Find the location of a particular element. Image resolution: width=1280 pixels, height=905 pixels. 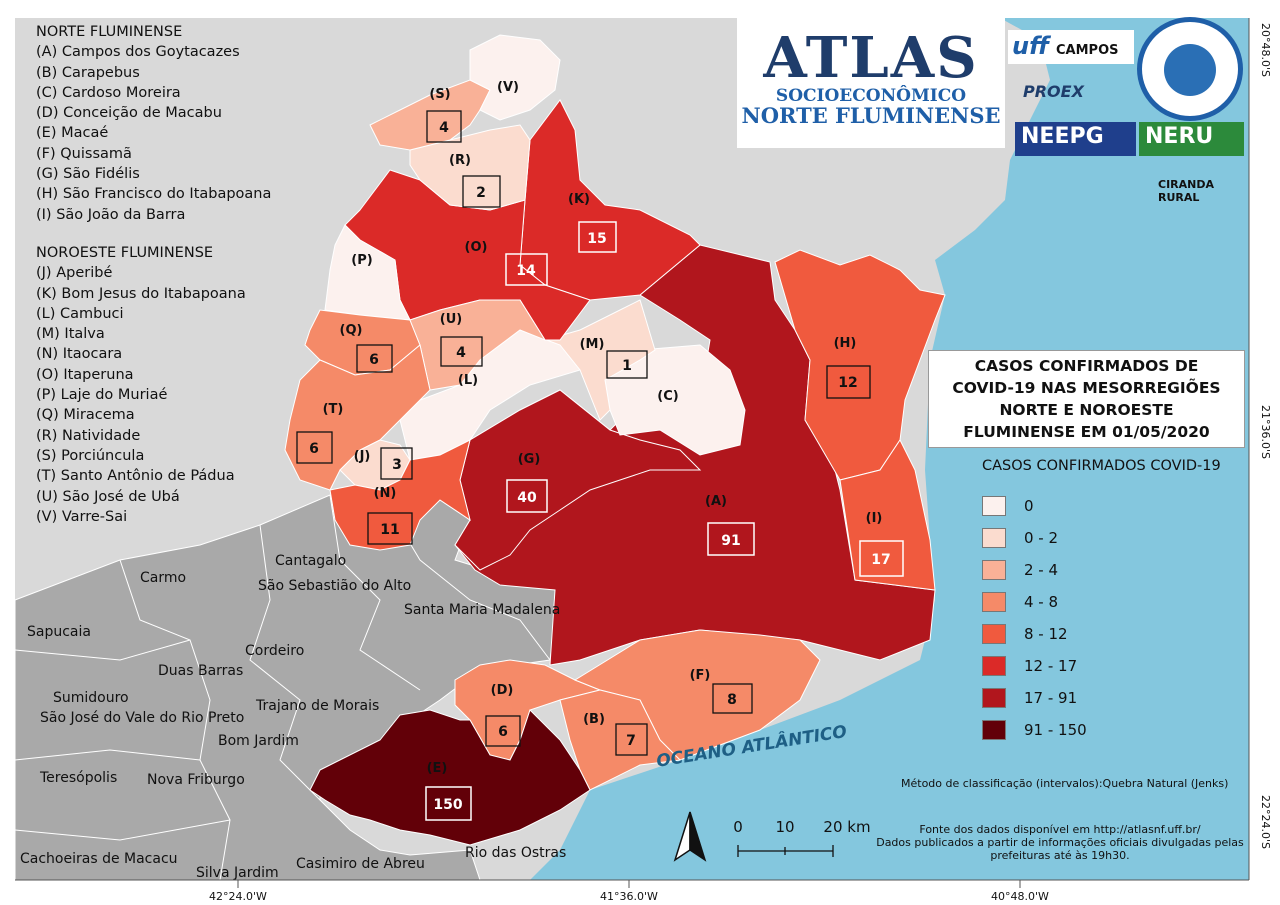

legend-class-label: 12 - 17 is located at coordinates (1051, 666).